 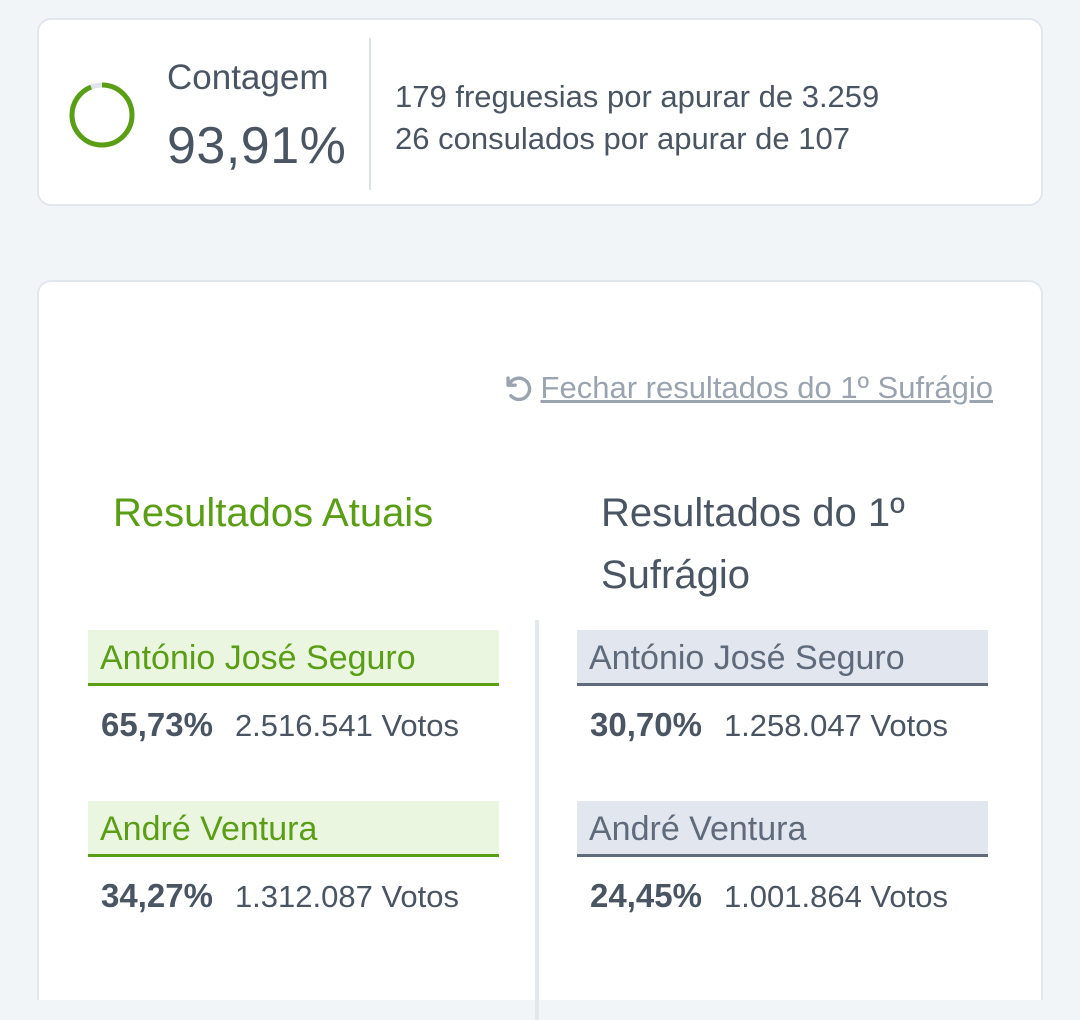 I want to click on current-results-title: Resultados Atuais, so click(x=273, y=513).